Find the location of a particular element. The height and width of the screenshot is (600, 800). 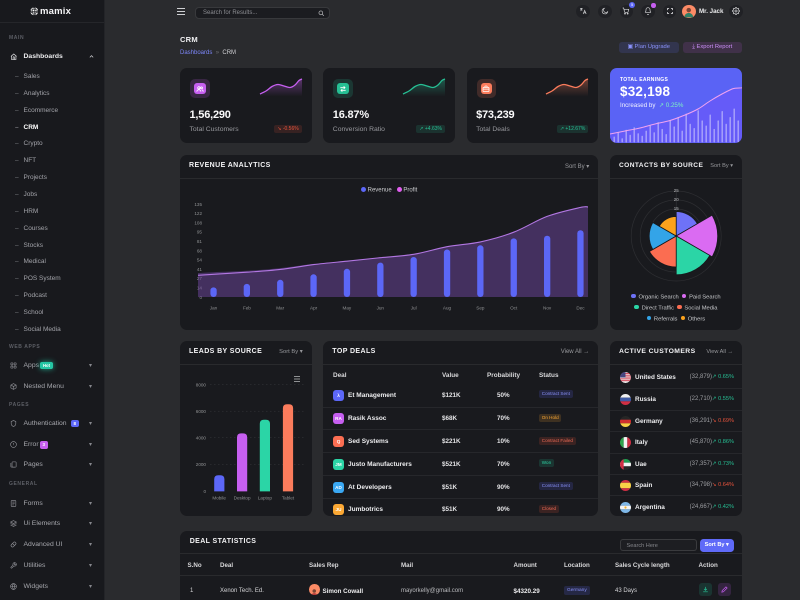

svg-text: 4000 is located at coordinates (201, 437).